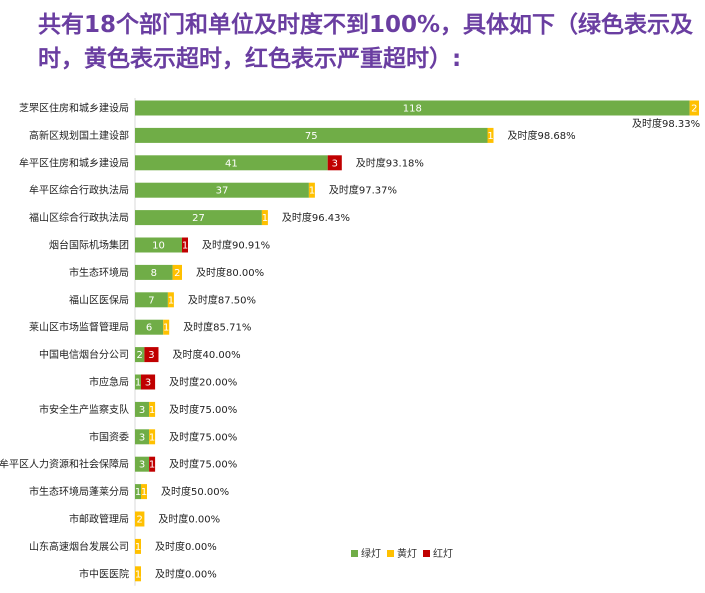 The width and height of the screenshot is (705, 593). I want to click on category-label: 牟平区住房和城乡建设局, so click(74, 162).